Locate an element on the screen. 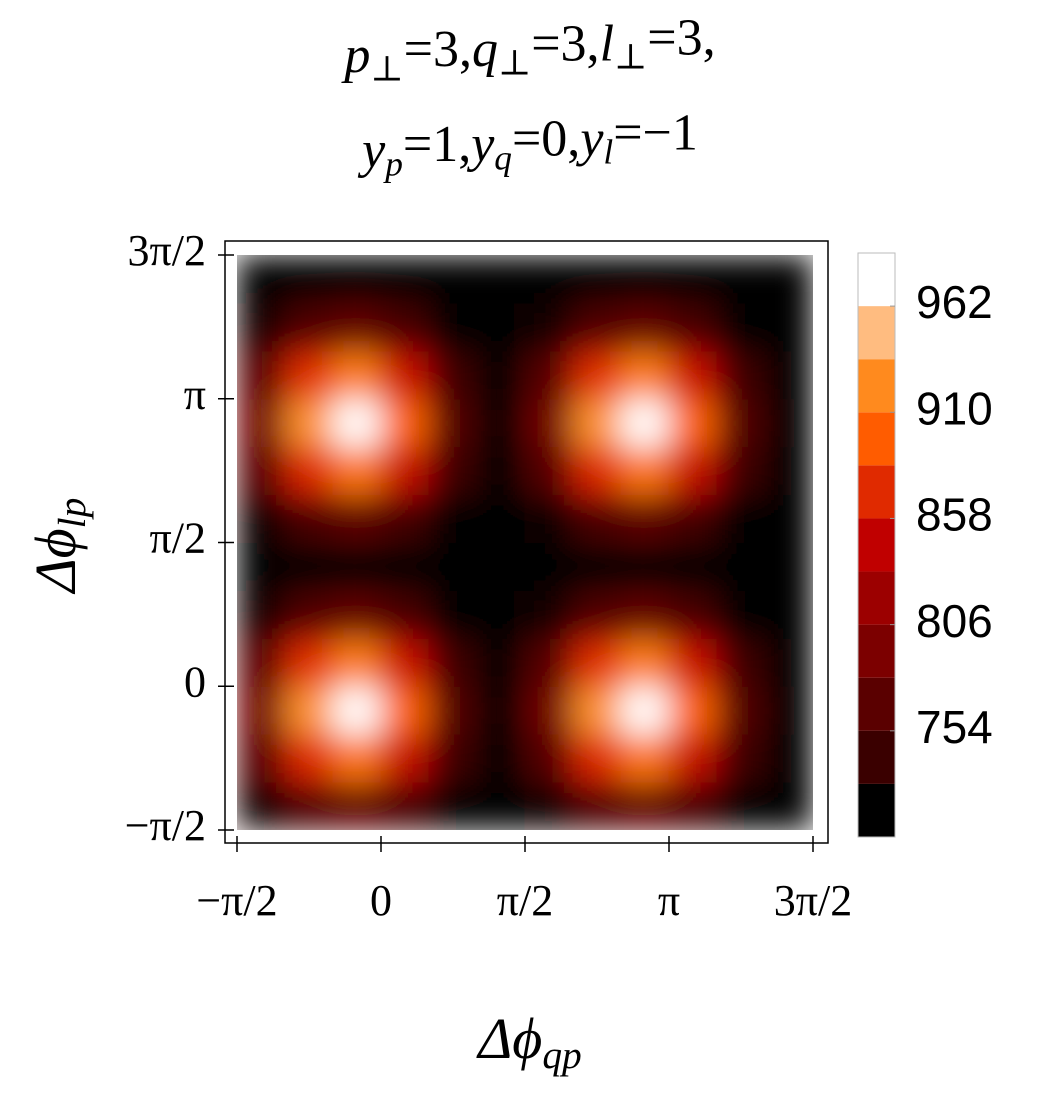  label-base: Δϕ is located at coordinates (55, 561).